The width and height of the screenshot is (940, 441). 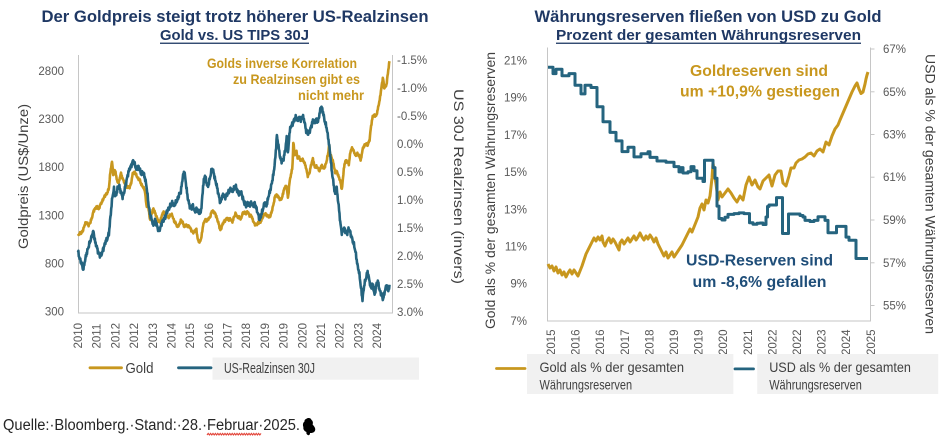 I want to click on svg-text: 2300, so click(x=51, y=120).